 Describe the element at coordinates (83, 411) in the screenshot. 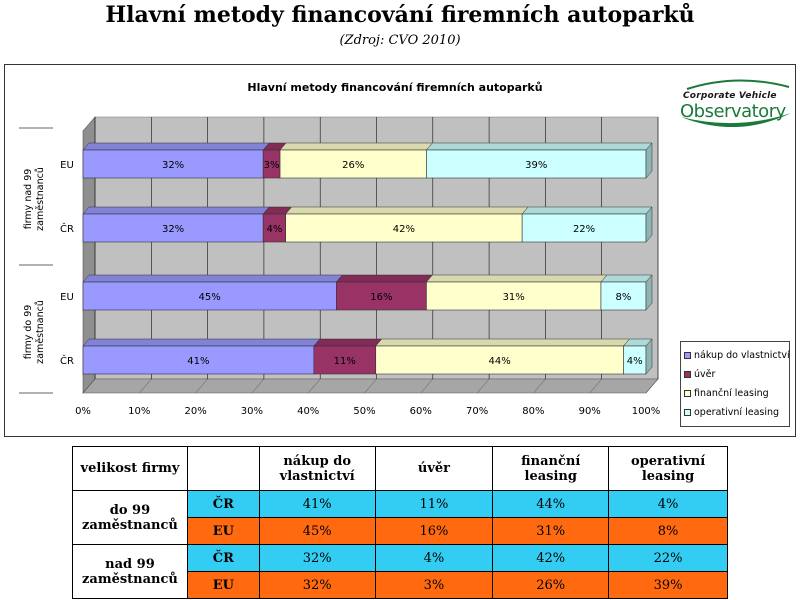

I see `x-tick-label: 0%` at that location.